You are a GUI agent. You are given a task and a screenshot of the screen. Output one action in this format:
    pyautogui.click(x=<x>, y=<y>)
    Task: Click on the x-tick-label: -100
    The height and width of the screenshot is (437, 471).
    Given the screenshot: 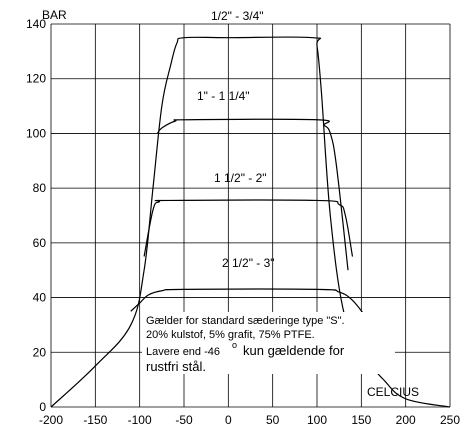 What is the action you would take?
    pyautogui.click(x=140, y=420)
    